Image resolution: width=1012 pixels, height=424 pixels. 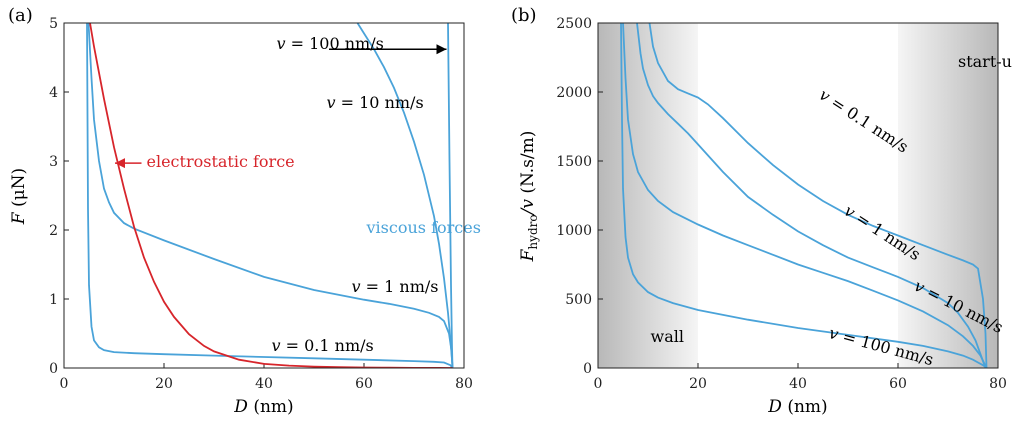 What do you see at coordinates (59, 196) in the screenshot?
I see `panel-a-y-ticks: 0 1 2 3 4 5` at bounding box center [59, 196].